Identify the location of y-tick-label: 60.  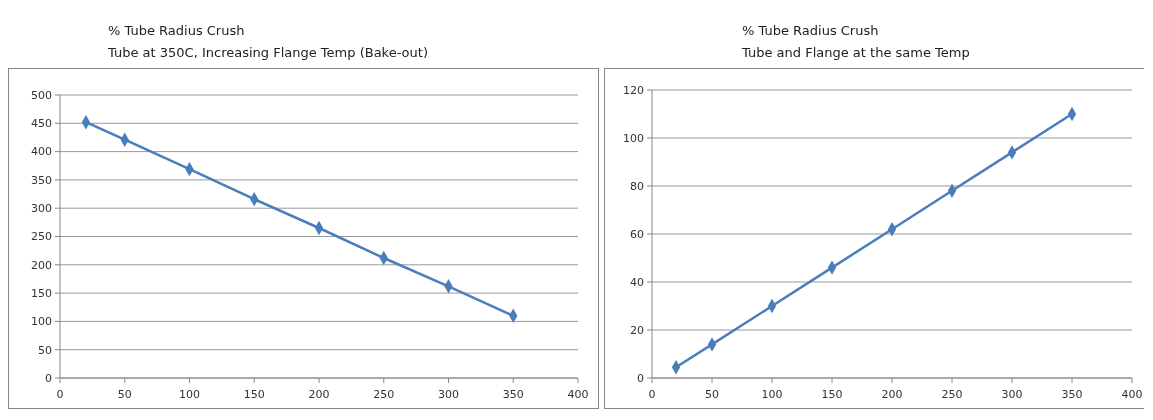
(637, 234).